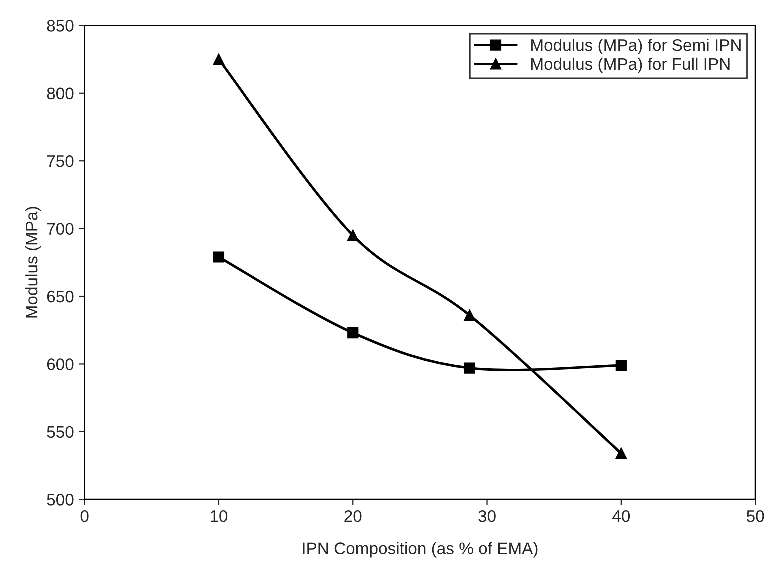 This screenshot has height=571, width=771. Describe the element at coordinates (621, 516) in the screenshot. I see `x-tick-label: 40` at that location.